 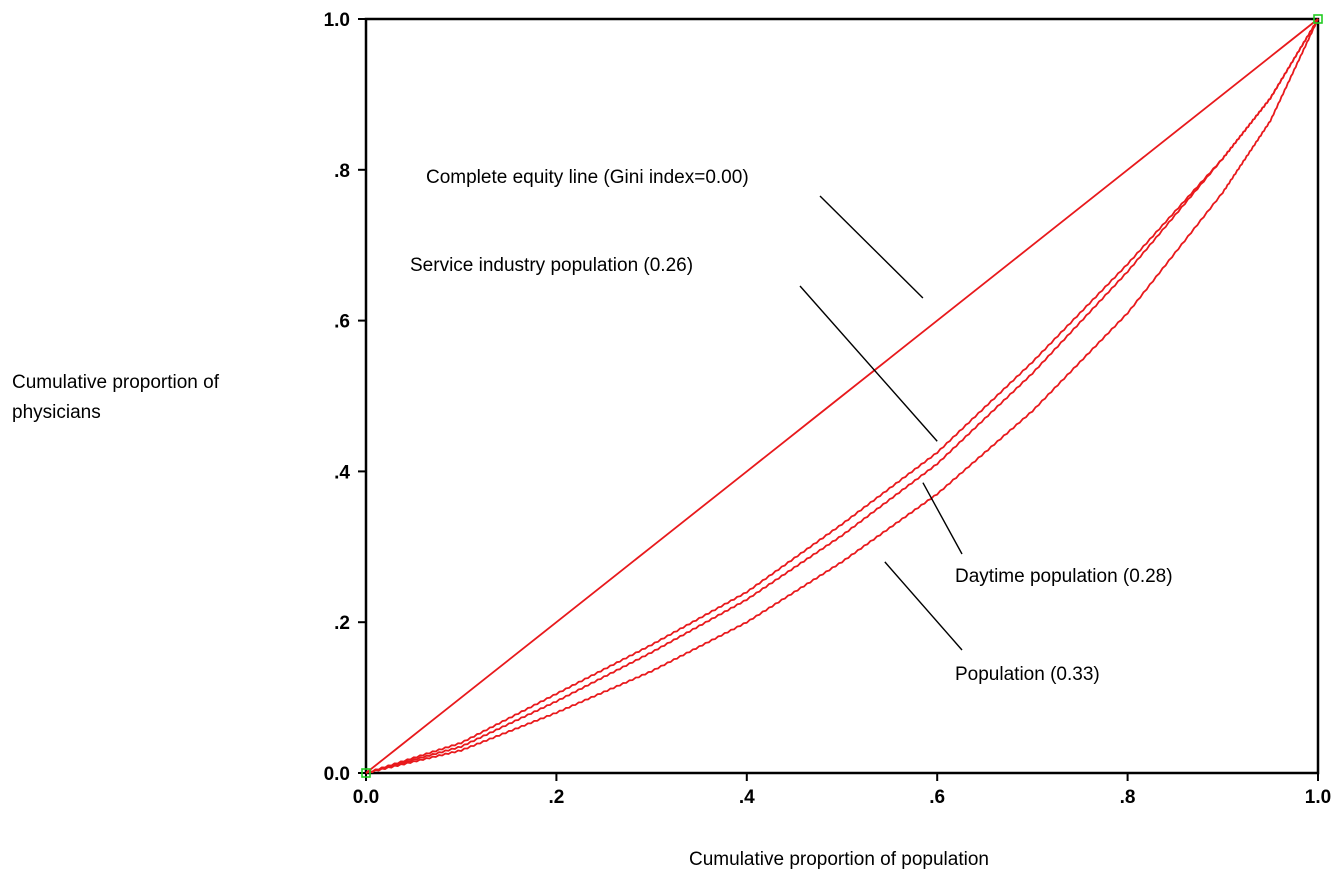 I want to click on y-tick-label: 1.0, so click(x=337, y=20).